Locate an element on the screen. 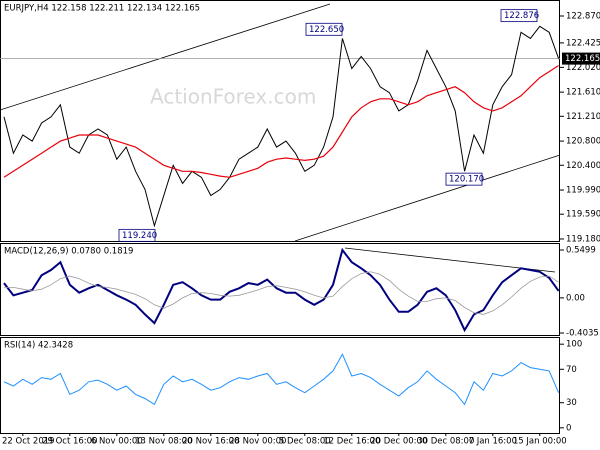  x-tick-label: 15 Jan 00:00 is located at coordinates (540, 442).